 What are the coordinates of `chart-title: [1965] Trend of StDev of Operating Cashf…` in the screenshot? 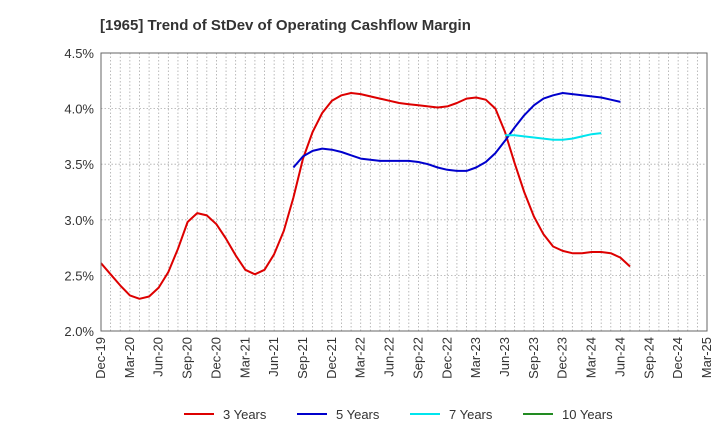 It's located at (285, 25).